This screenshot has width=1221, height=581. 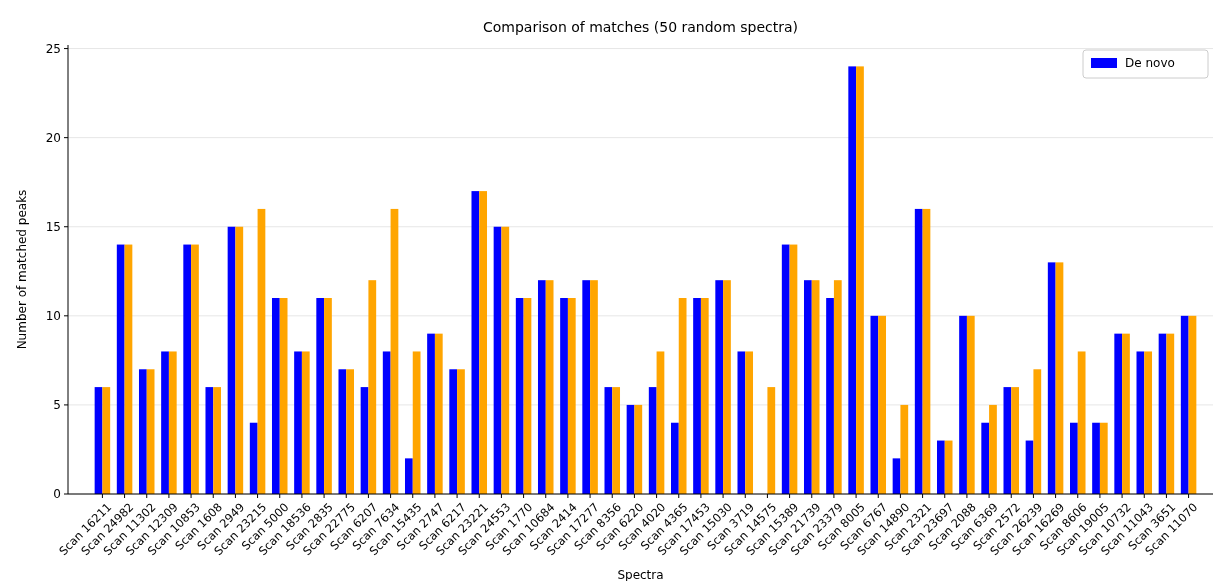 I want to click on chart-title: Comparison of matches (50 random spectra), so click(x=640, y=27).